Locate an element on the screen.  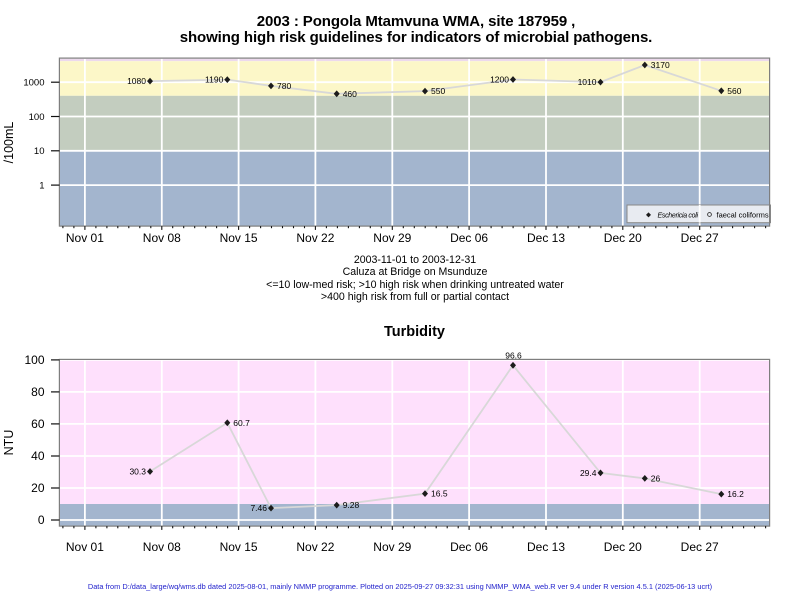
svg-text: 10 is located at coordinates (39, 151).